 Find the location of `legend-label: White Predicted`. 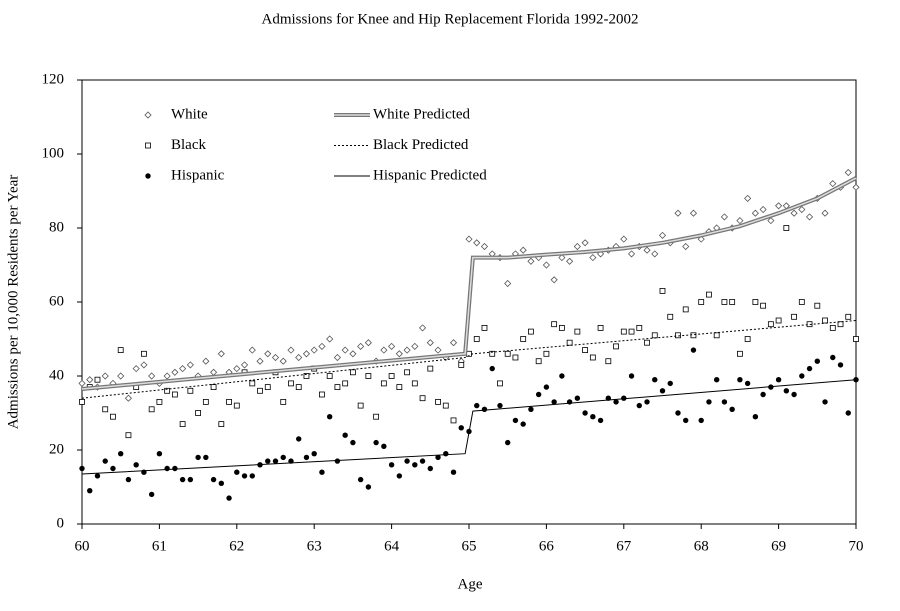

legend-label: White Predicted is located at coordinates (422, 114).